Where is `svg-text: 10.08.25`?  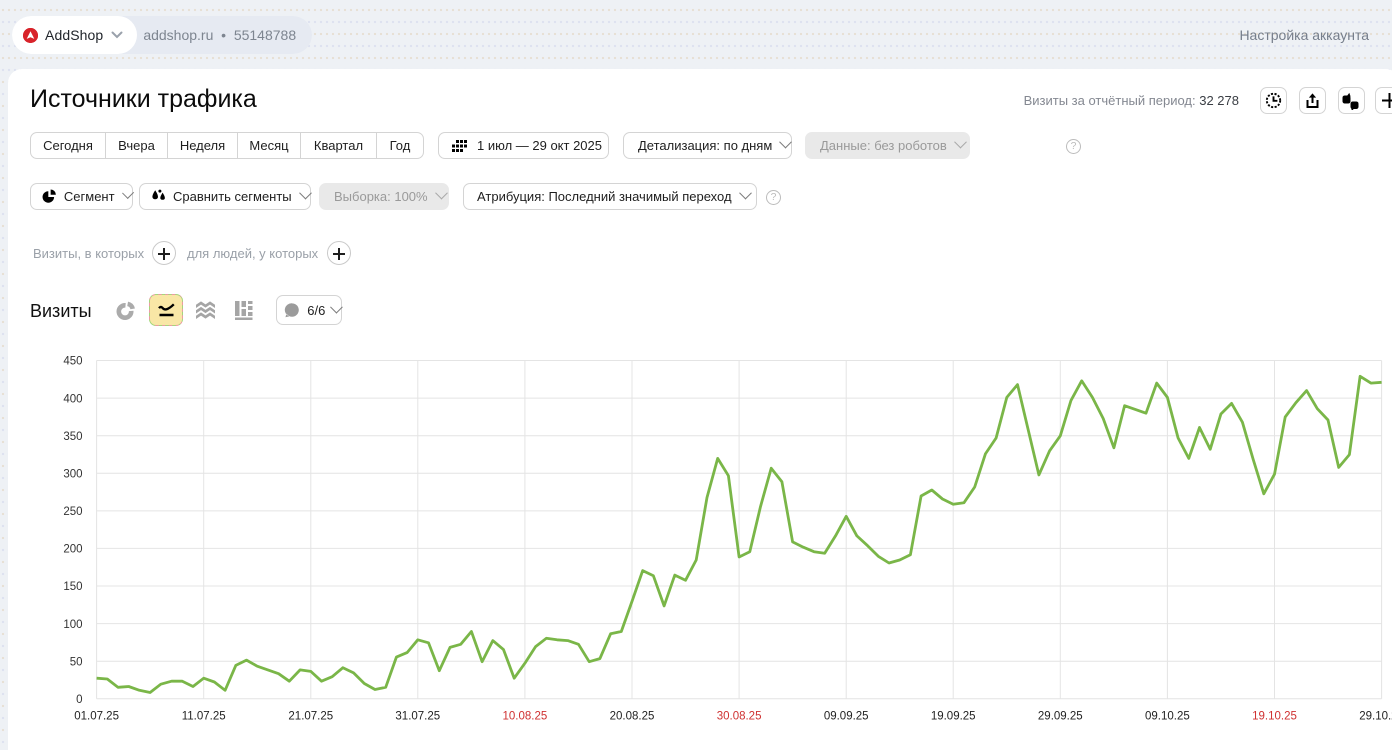
svg-text: 10.08.25 is located at coordinates (525, 717).